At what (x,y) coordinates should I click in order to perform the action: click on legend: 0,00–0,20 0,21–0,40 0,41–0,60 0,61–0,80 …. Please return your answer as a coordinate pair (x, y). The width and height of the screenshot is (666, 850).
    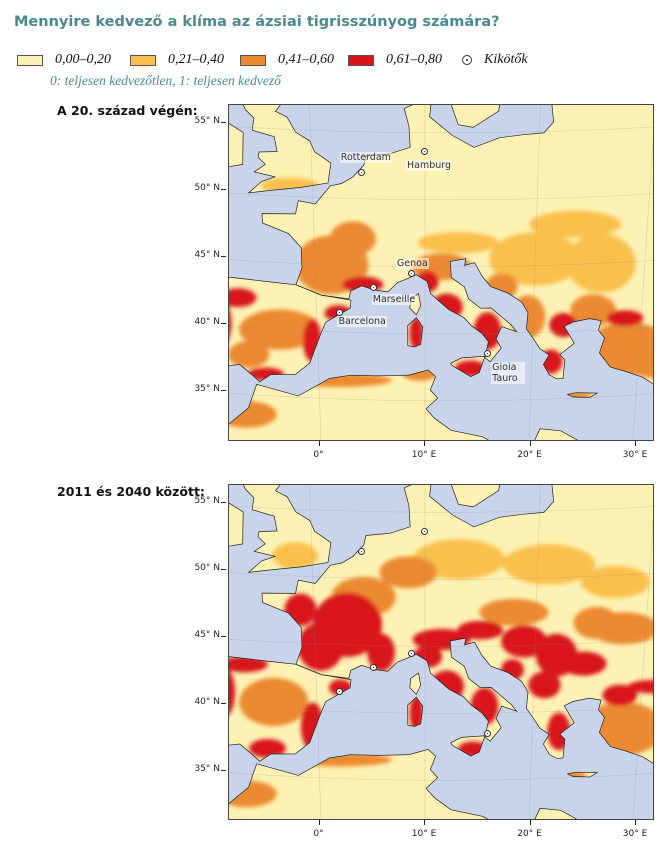
    Looking at the image, I should click on (337, 61).